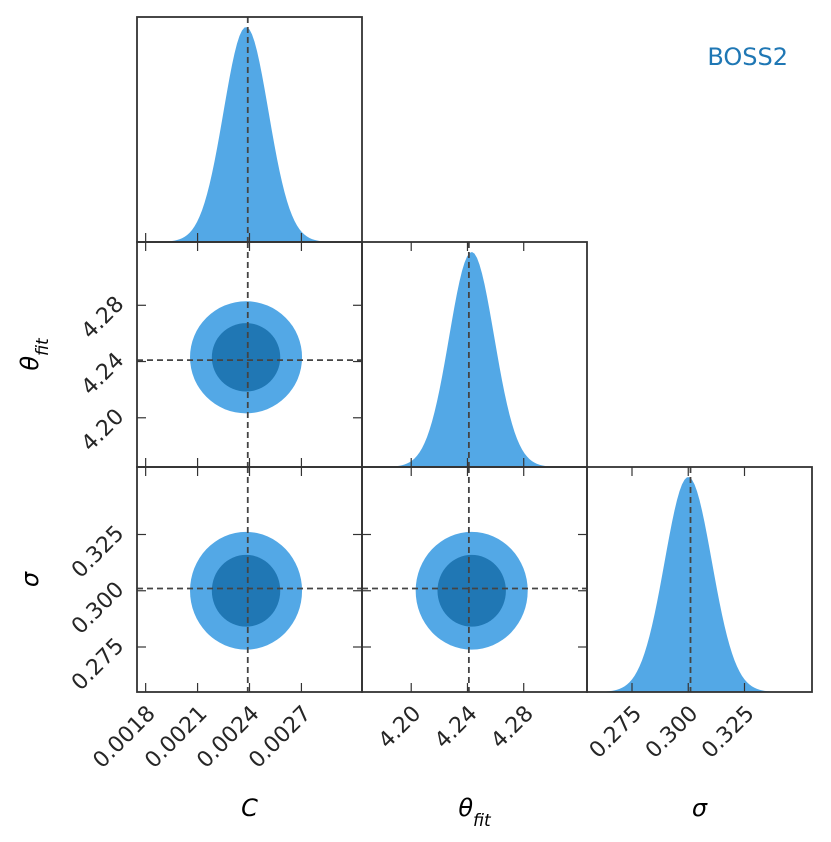 This screenshot has width=831, height=842. Describe the element at coordinates (747, 57) in the screenshot. I see `legend-label: BOSS2` at that location.